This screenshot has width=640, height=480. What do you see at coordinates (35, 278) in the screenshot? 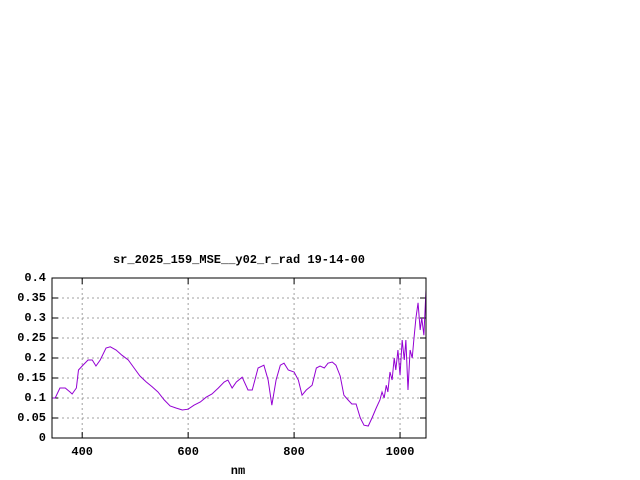
I see `y-tick-label: 0.4` at bounding box center [35, 278].